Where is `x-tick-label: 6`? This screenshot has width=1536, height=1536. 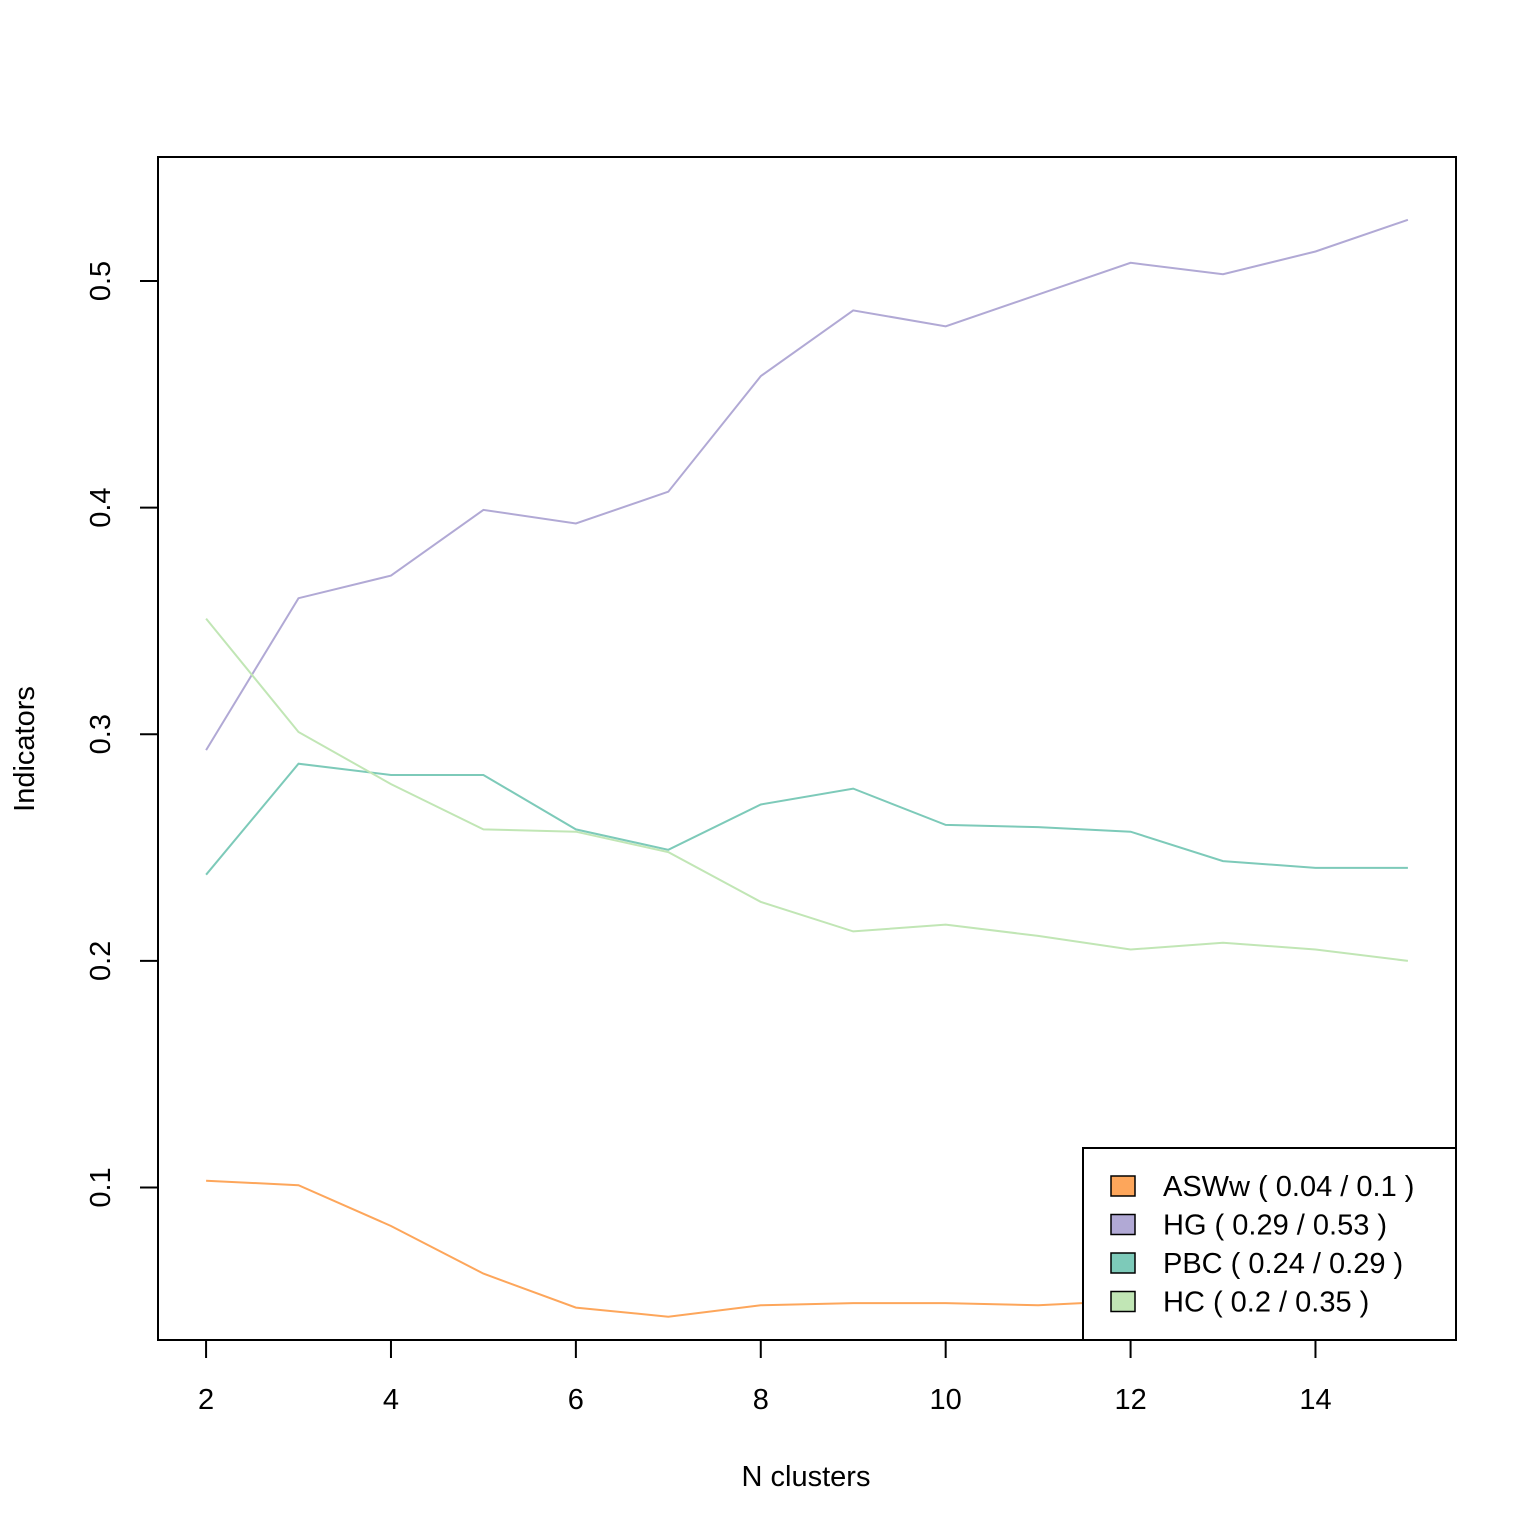
x-tick-label: 6 is located at coordinates (576, 1400).